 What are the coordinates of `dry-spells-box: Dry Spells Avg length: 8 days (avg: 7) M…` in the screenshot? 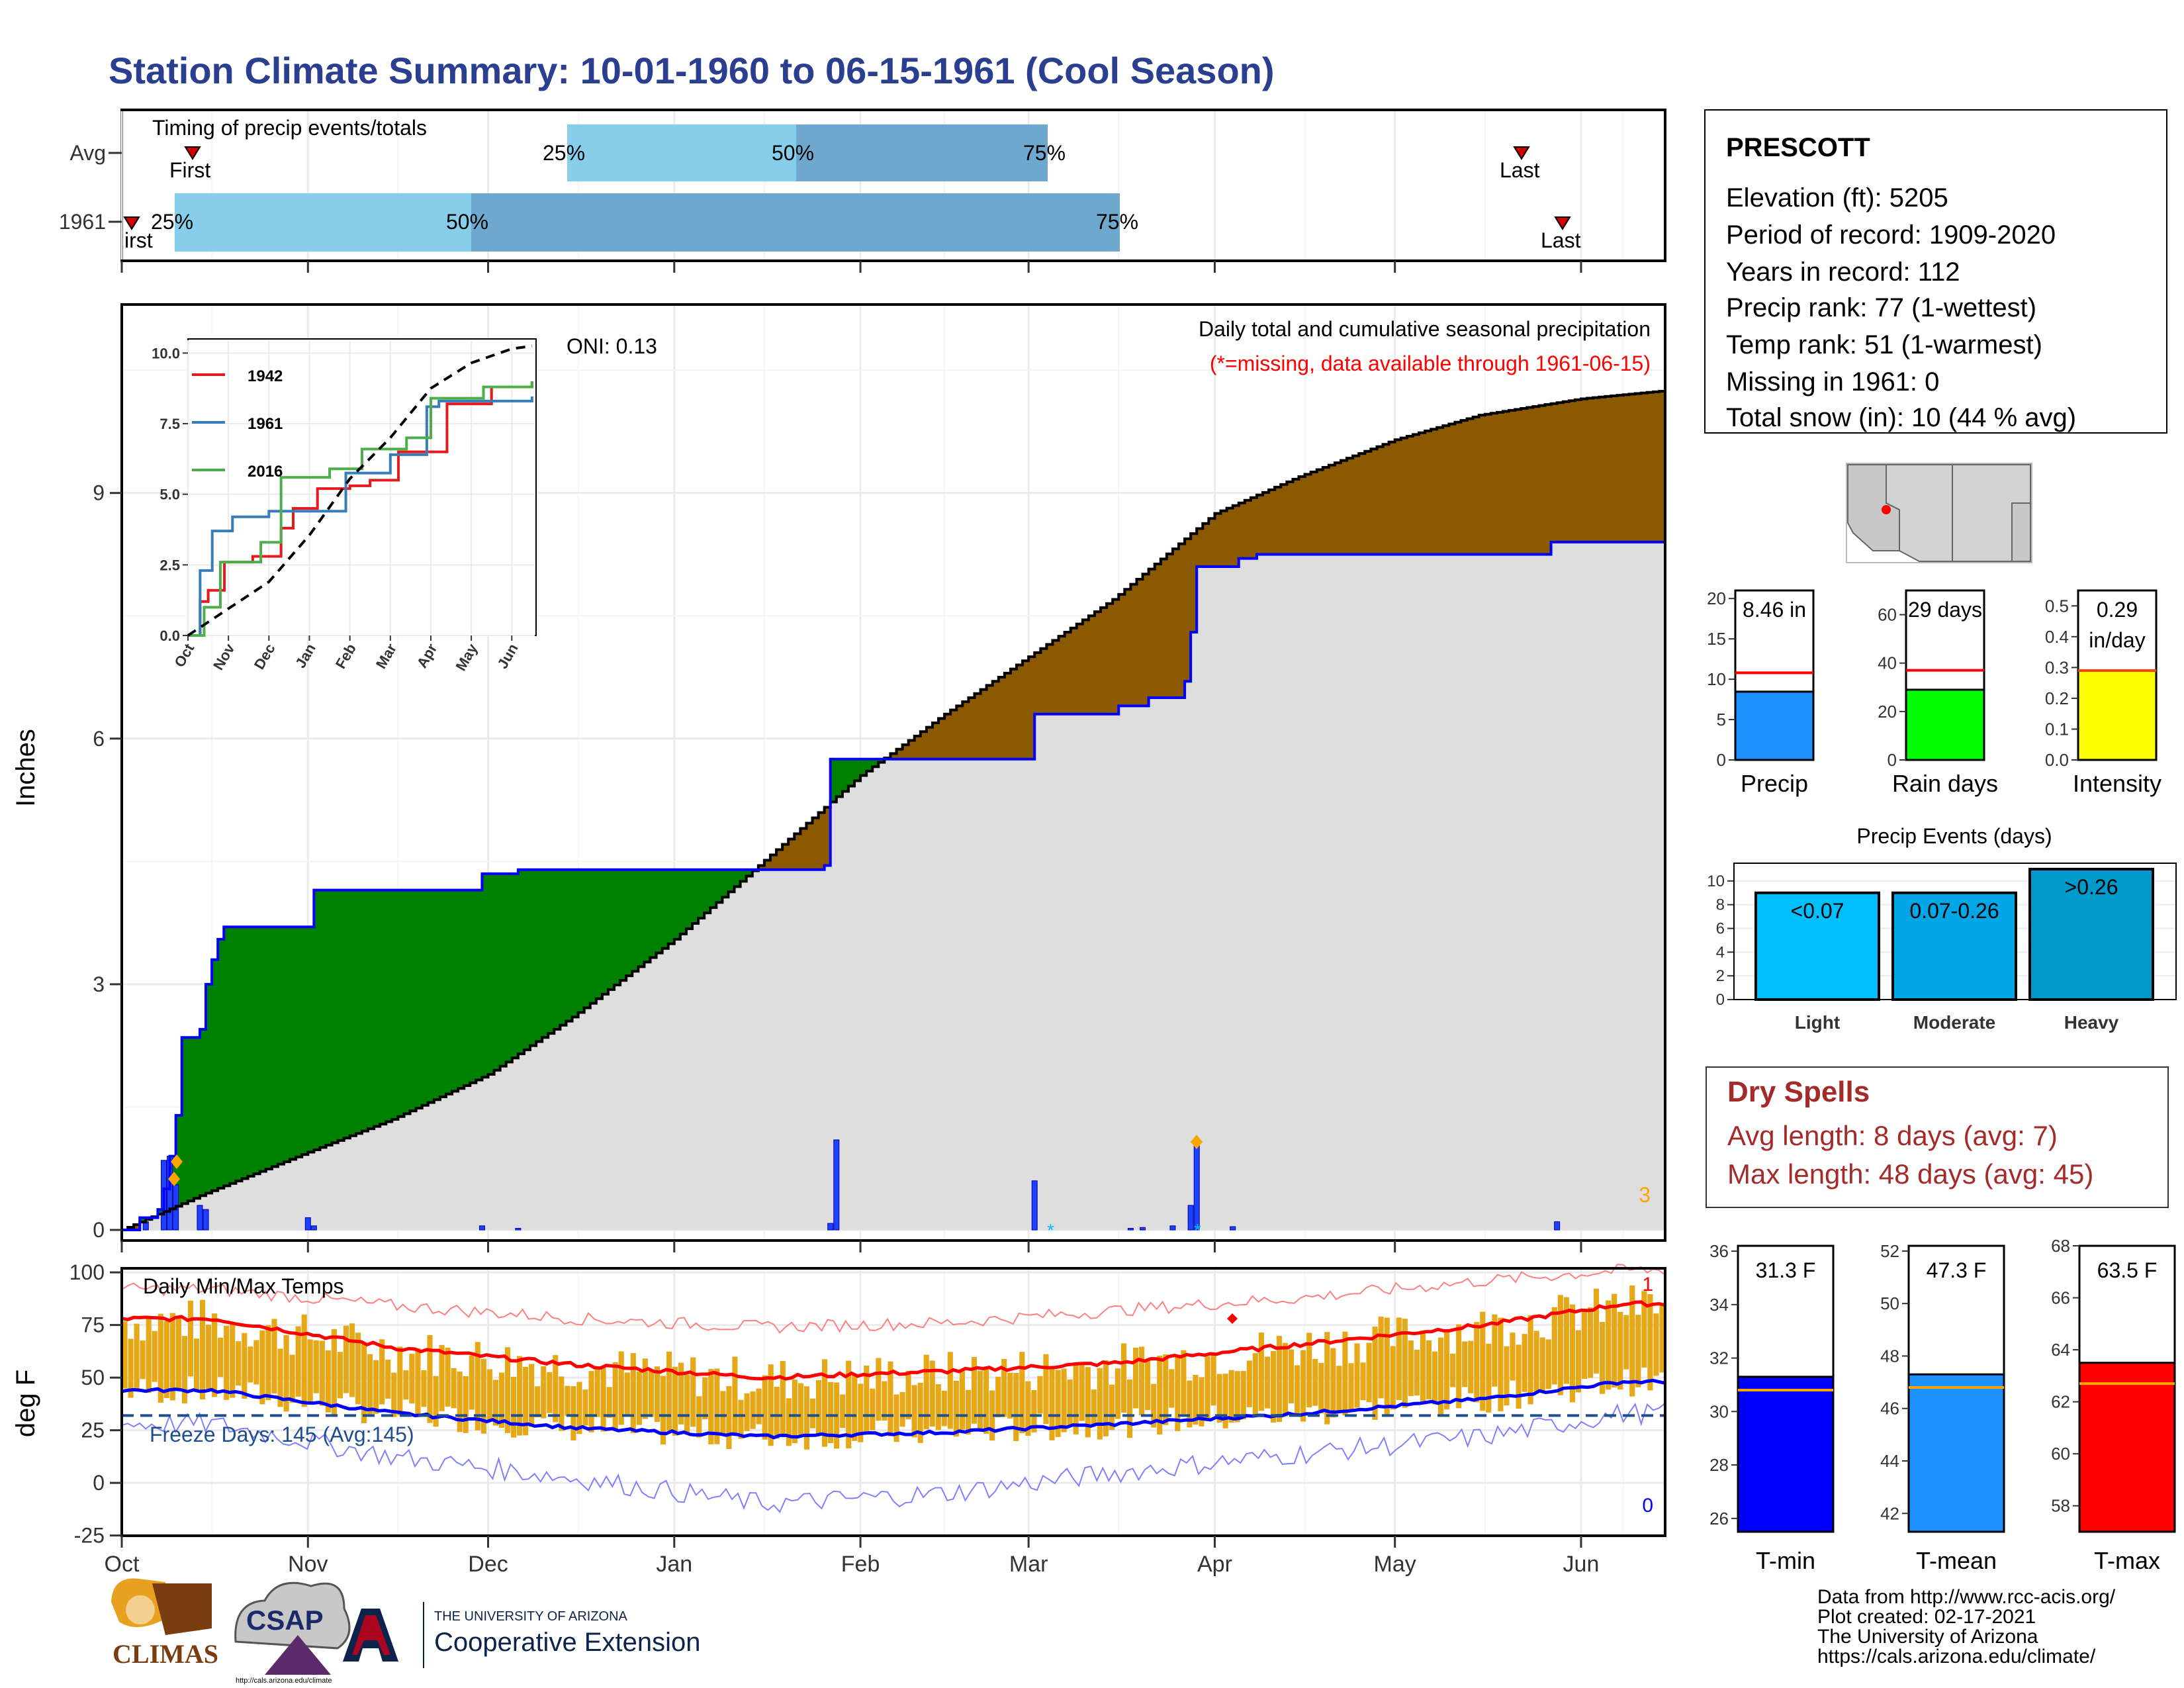 It's located at (1937, 1137).